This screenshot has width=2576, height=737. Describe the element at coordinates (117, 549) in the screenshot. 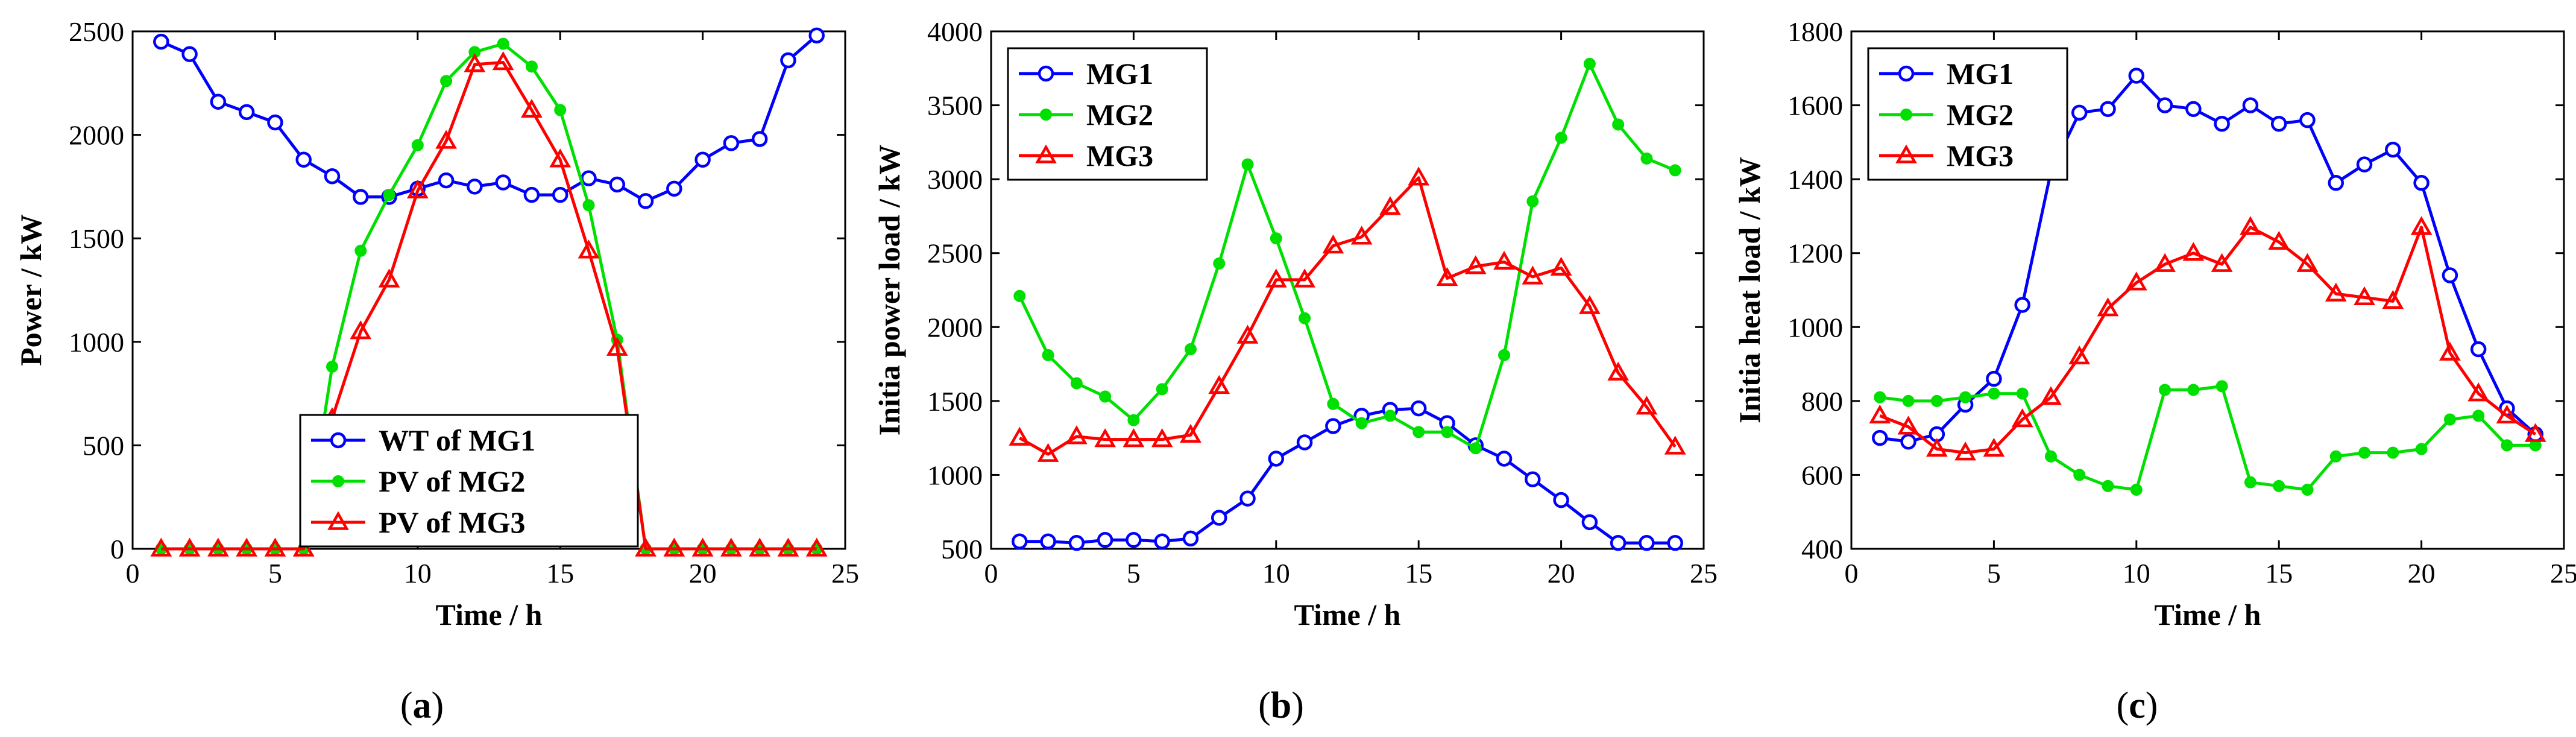

I see `y-tick-label: 0` at that location.